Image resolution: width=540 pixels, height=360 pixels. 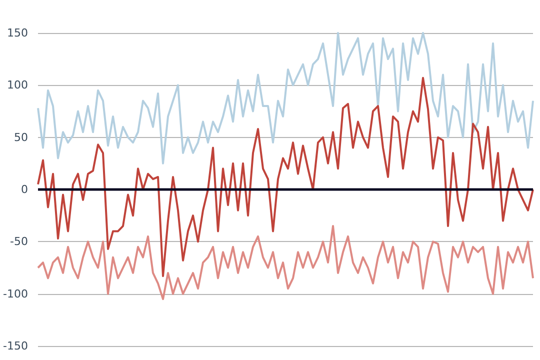 What do you see at coordinates (17, 85) in the screenshot?
I see `y-tick-label: 100` at bounding box center [17, 85].